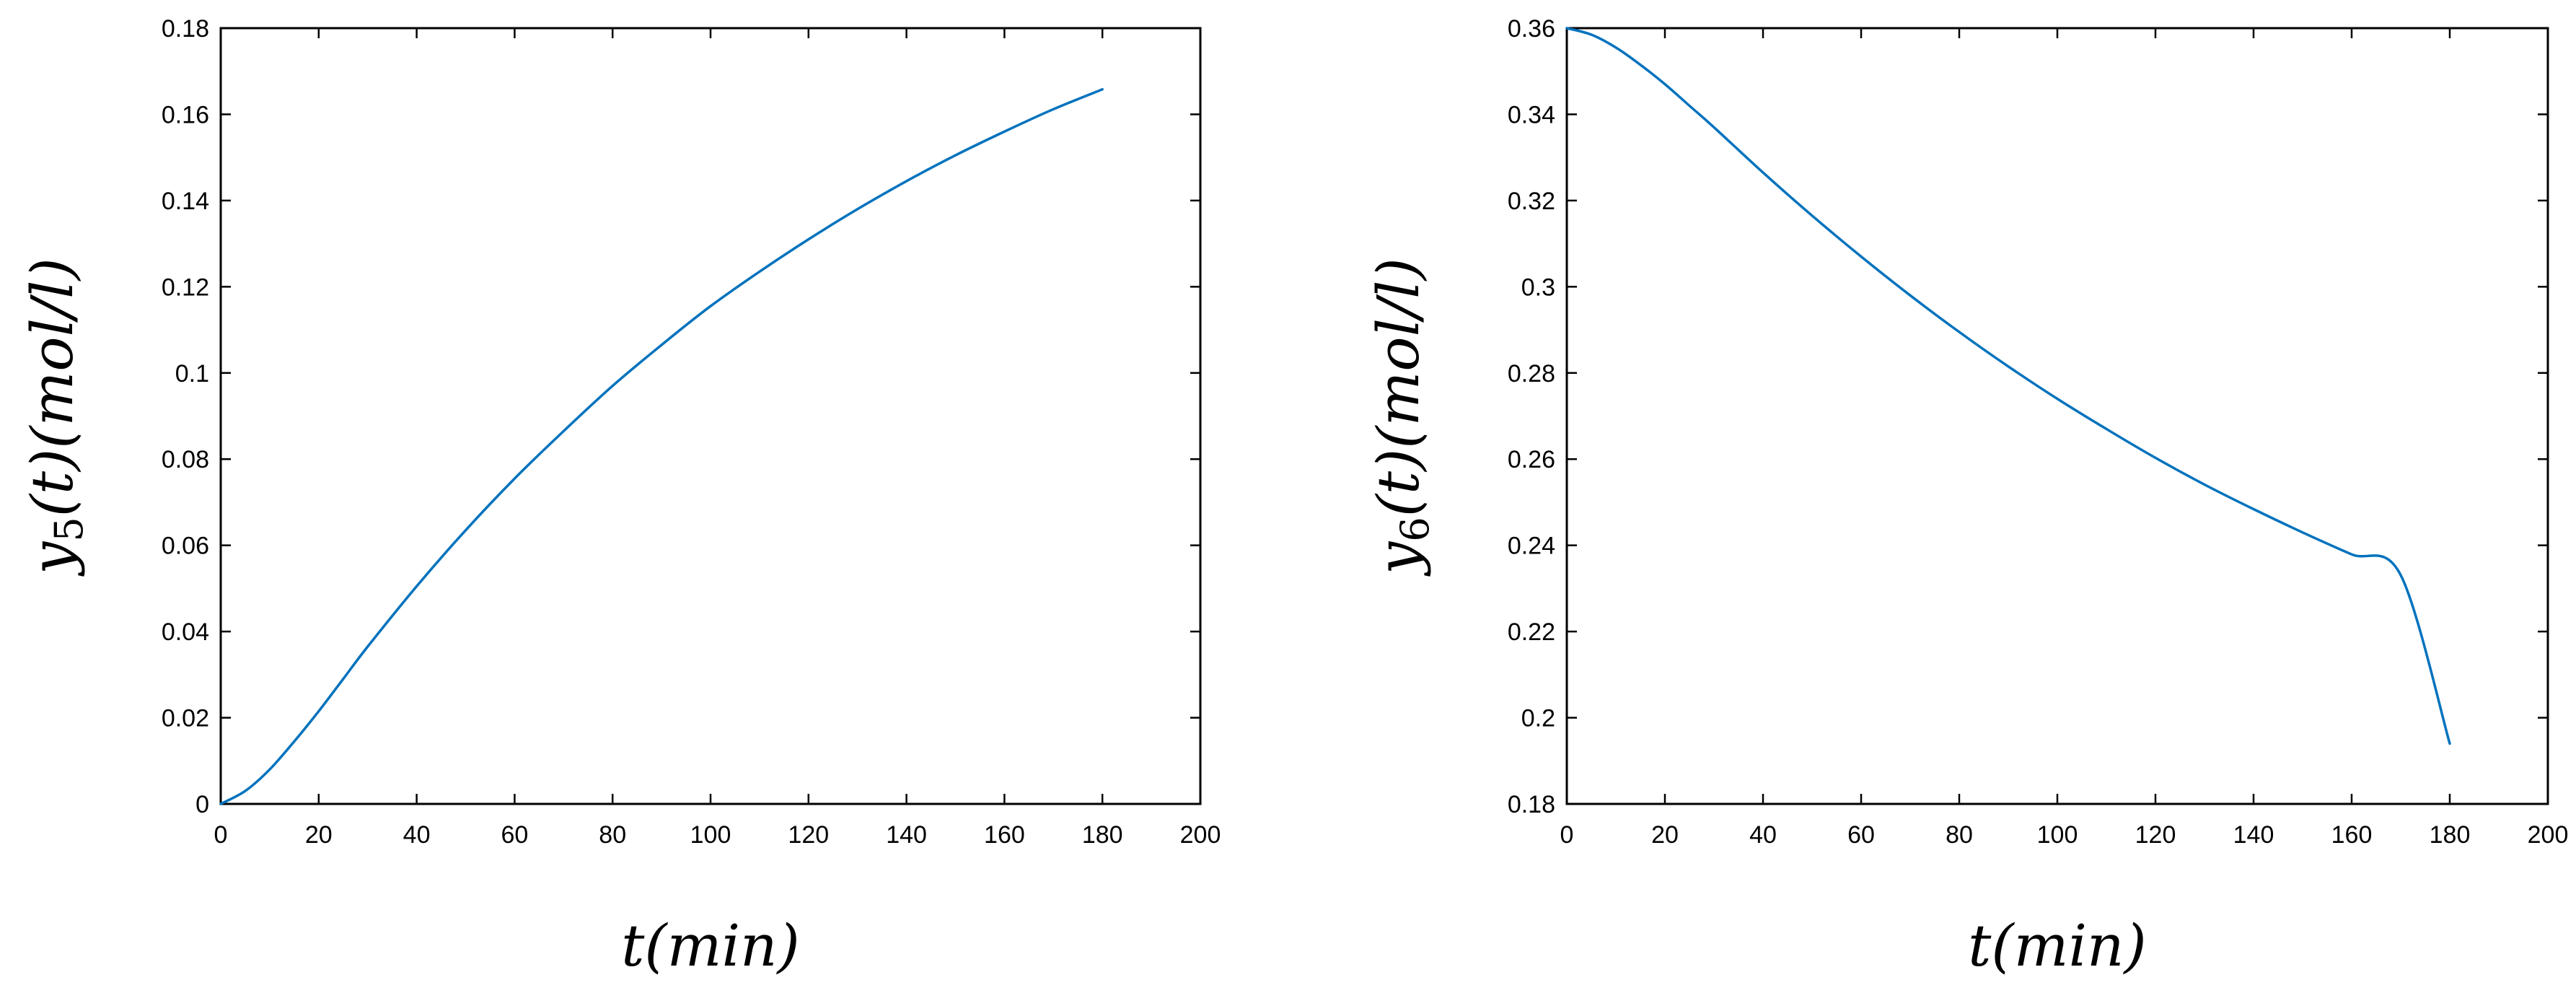 This screenshot has height=993, width=2576. Describe the element at coordinates (1531, 202) in the screenshot. I see `y-tick-label: 0.32` at that location.